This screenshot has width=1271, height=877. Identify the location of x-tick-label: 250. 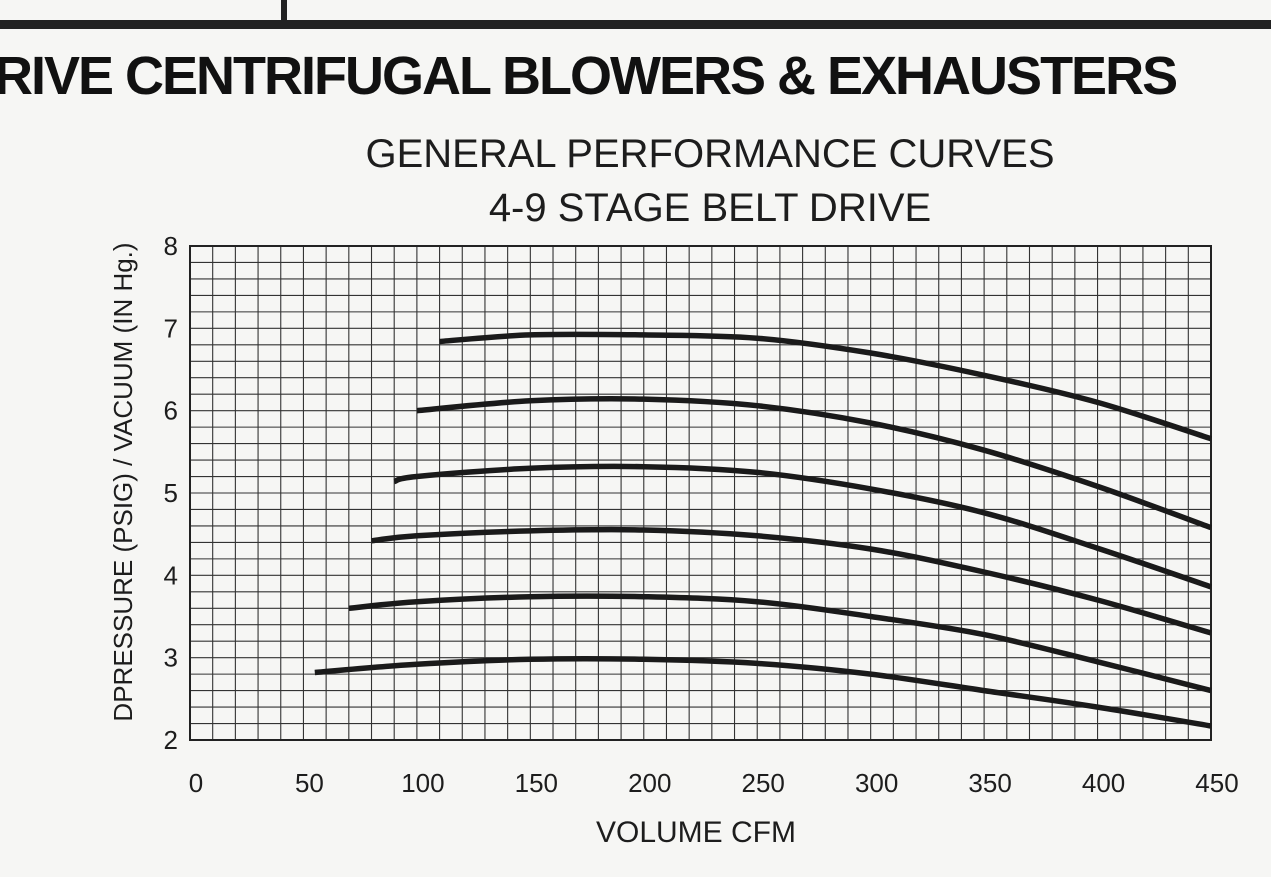
(763, 783).